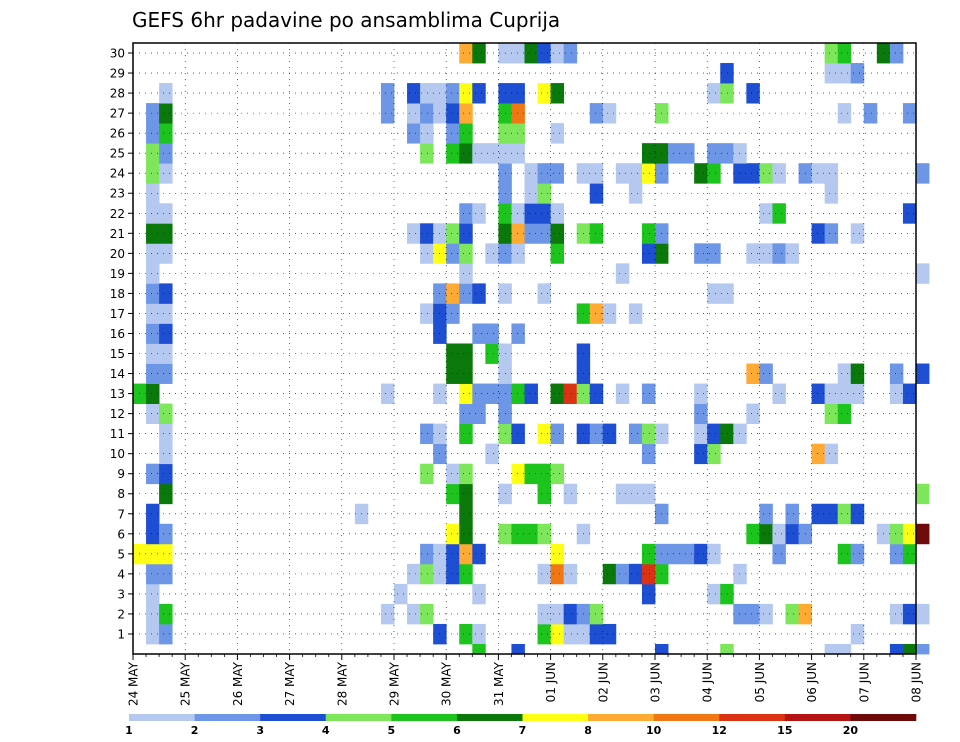 The height and width of the screenshot is (742, 960). What do you see at coordinates (117, 74) in the screenshot?
I see `y-tick-label: 29` at bounding box center [117, 74].